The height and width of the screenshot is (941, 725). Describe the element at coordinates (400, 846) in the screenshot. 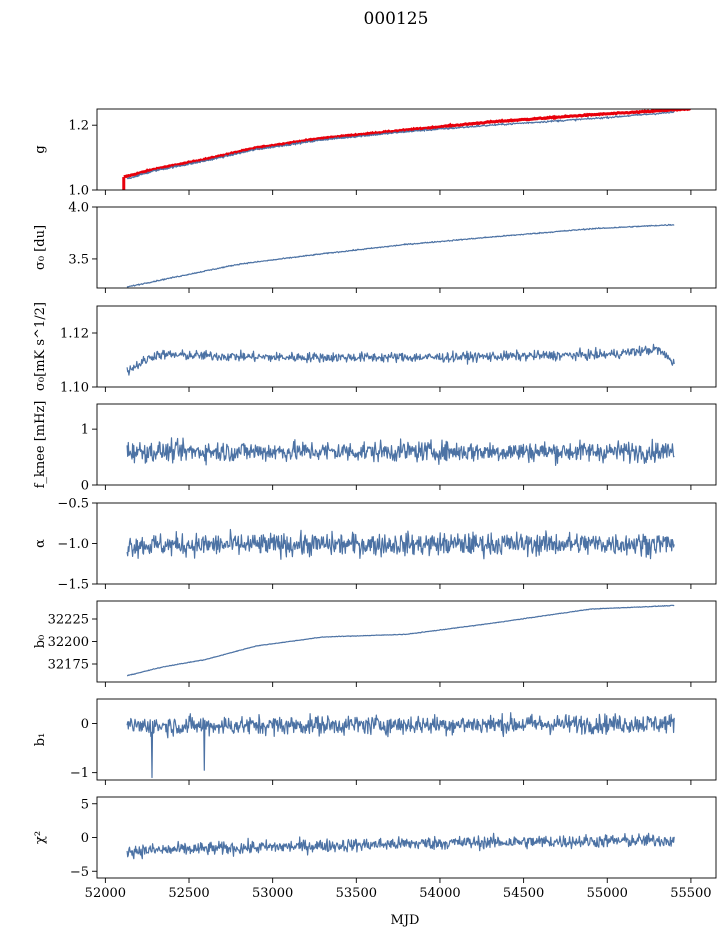

I see `series-chi2` at that location.